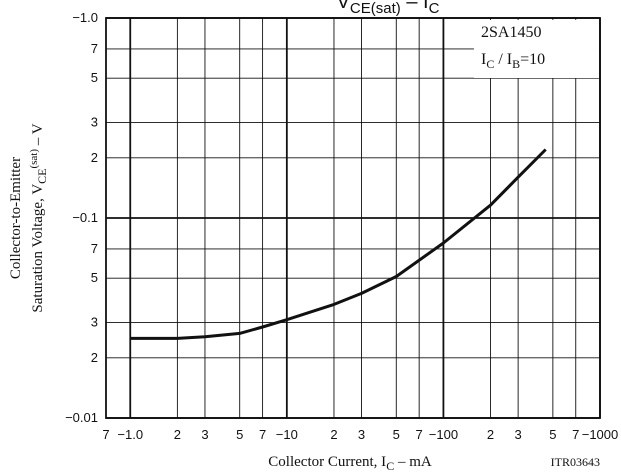  Describe the element at coordinates (443, 434) in the screenshot. I see `x-tick-label: −100` at that location.